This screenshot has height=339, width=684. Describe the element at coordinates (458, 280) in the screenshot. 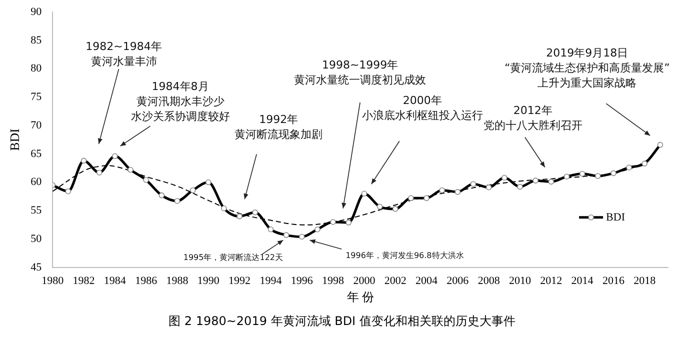

I see `x-tick-label: 2006` at that location.